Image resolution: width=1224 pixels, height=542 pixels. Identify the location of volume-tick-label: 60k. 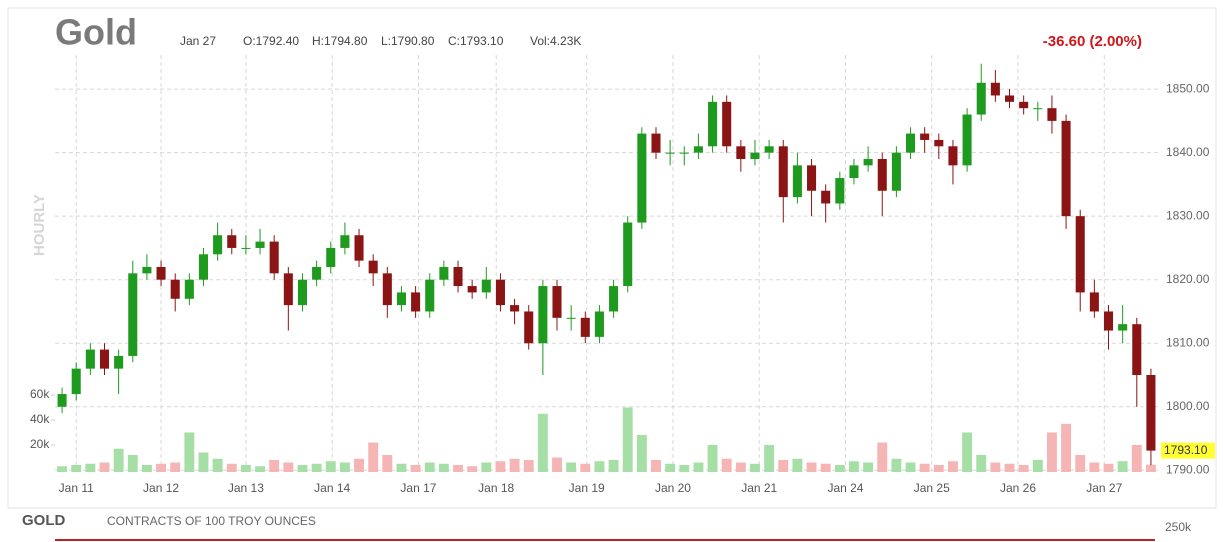
(40, 394).